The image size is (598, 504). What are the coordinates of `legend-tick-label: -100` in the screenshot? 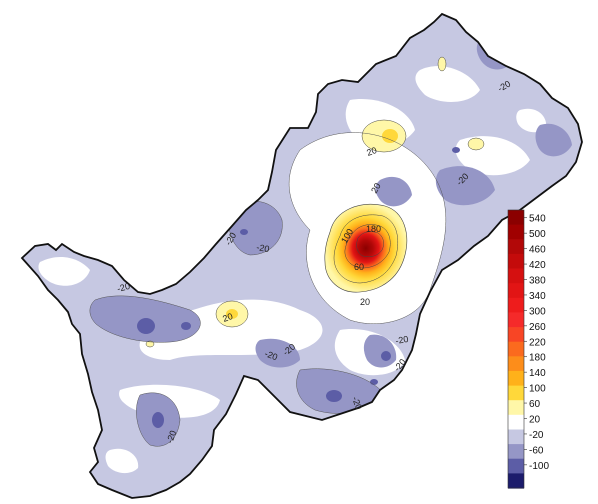 It's located at (539, 466).